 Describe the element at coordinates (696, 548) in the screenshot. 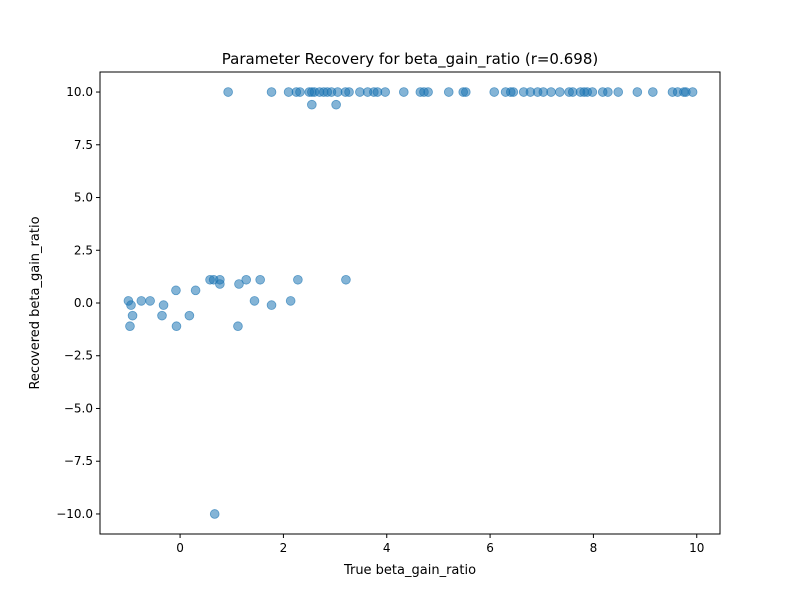

I see `x-tick-label: 10` at that location.